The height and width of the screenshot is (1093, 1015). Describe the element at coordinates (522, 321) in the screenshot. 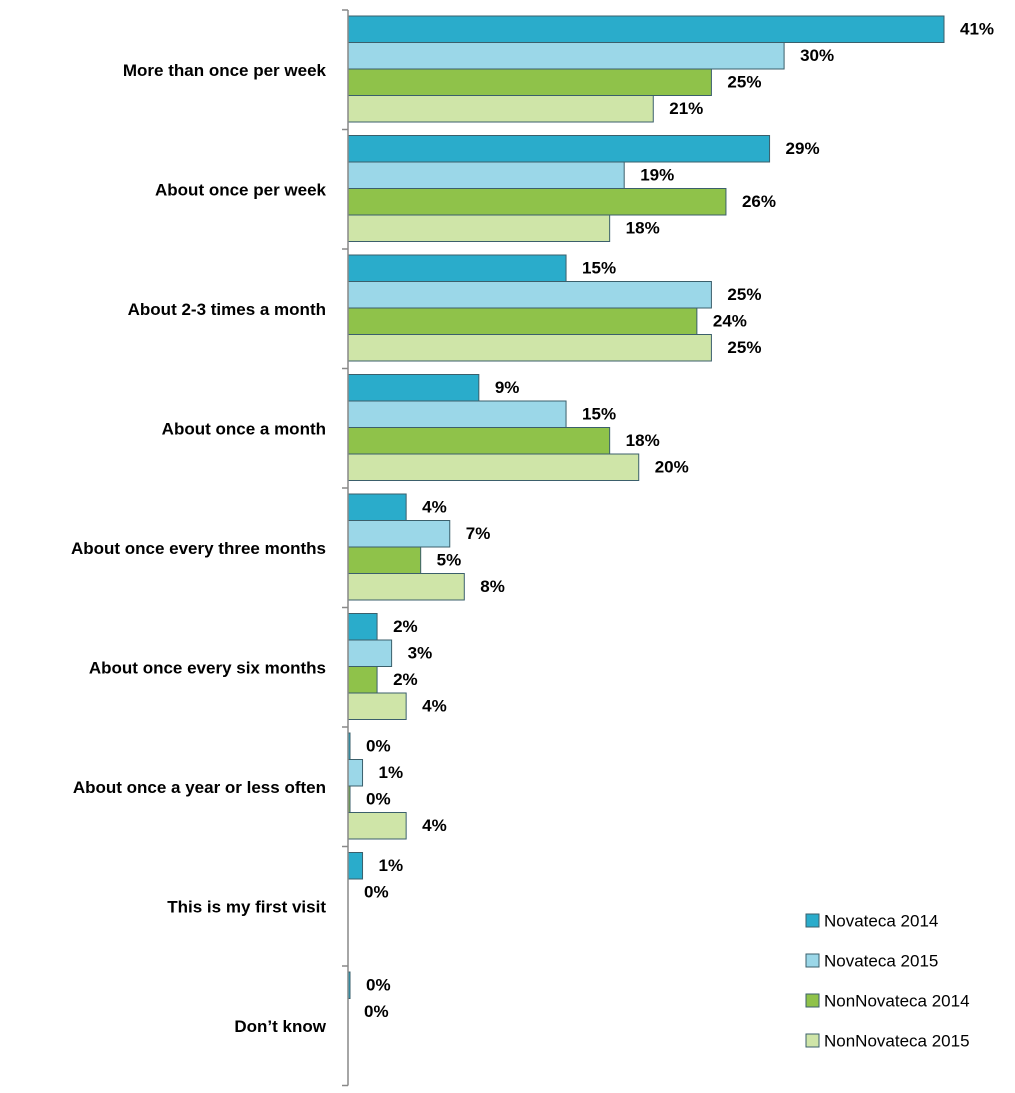

I see `bar-nonnovateca-2014-about-2-3-times-a-month` at that location.